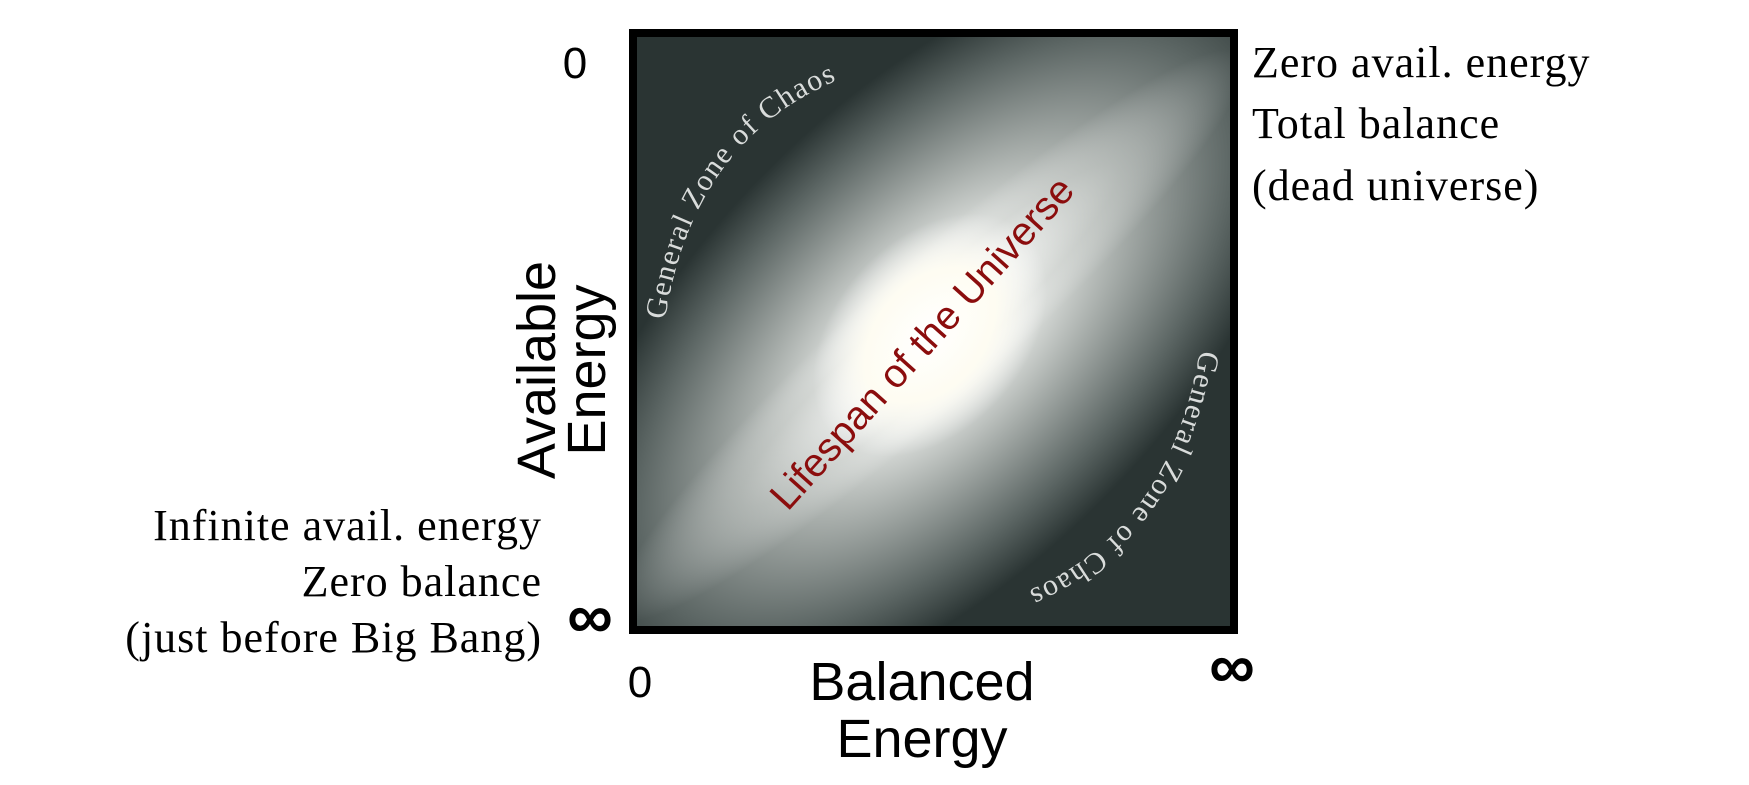 This screenshot has width=1749, height=785. I want to click on y-axis-label-line1: Available, so click(537, 370).